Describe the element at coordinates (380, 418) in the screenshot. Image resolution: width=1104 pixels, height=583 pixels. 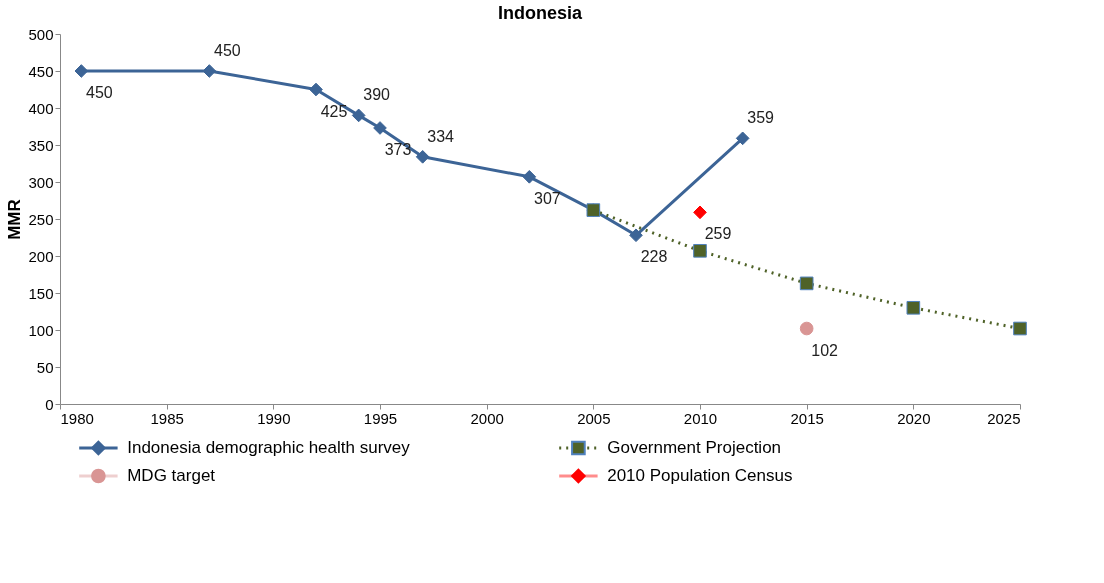
I see `x-tick-label: 1995` at that location.